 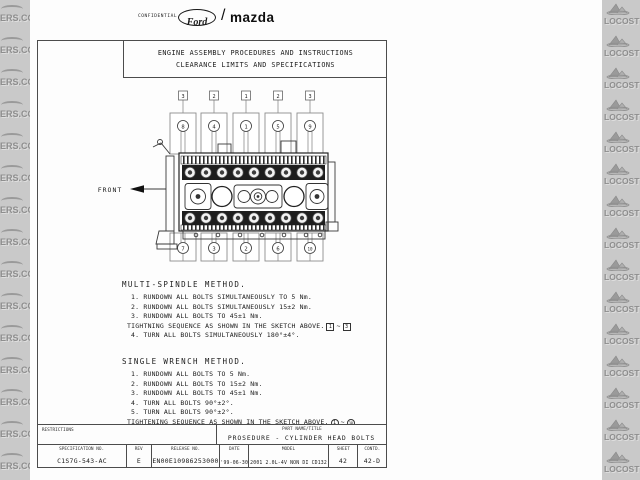 What do you see at coordinates (214, 127) in the screenshot?
I see `bolt-number-label: 4` at bounding box center [214, 127].